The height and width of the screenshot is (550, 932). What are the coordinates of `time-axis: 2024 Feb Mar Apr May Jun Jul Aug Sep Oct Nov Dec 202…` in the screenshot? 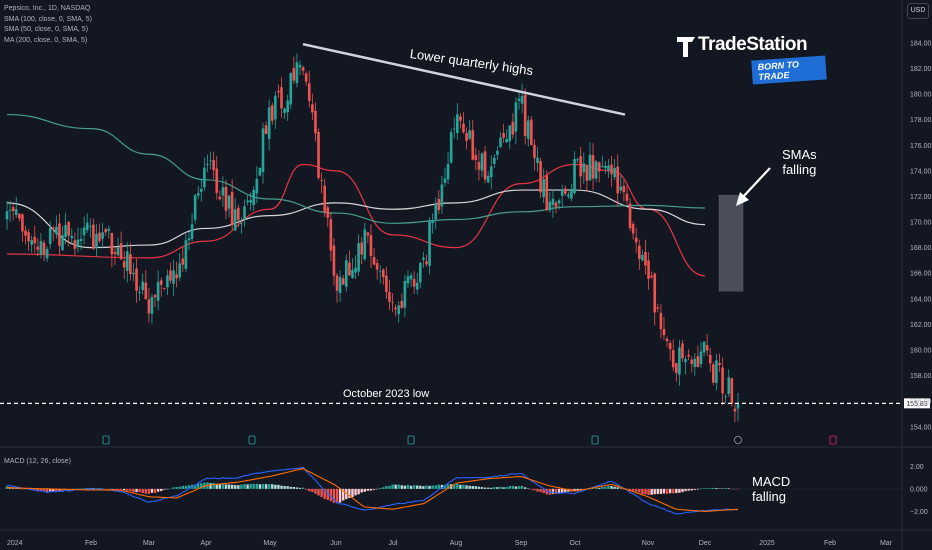 It's located at (450, 543).